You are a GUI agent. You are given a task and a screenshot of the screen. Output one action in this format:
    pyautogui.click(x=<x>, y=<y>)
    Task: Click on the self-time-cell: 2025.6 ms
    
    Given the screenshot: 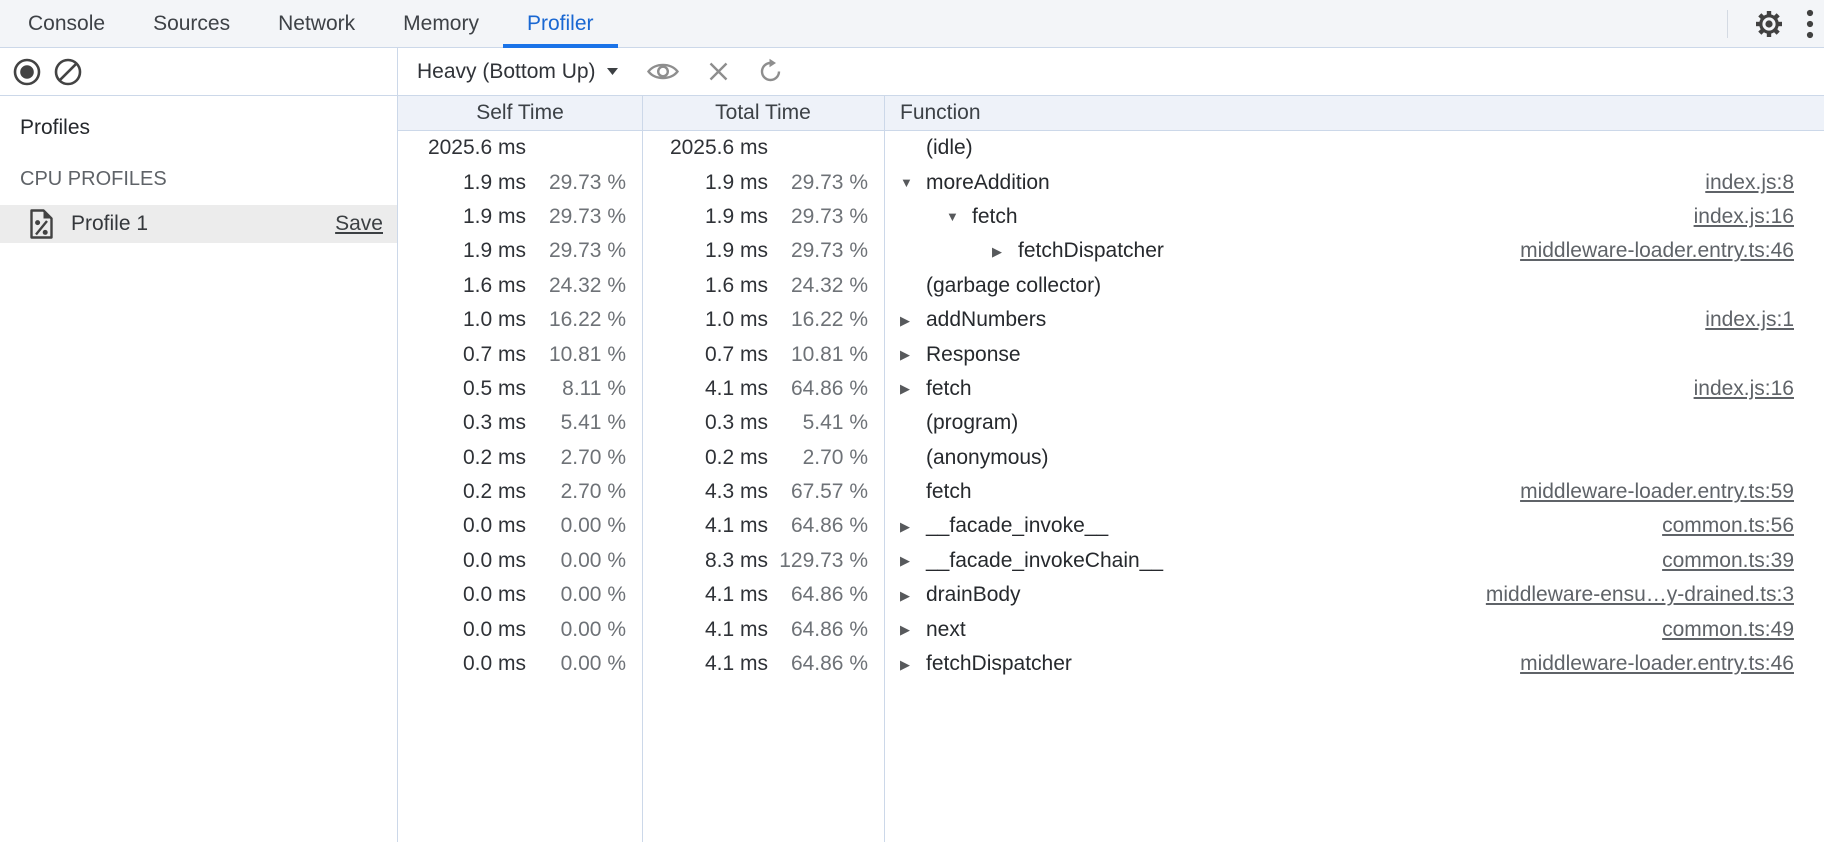 What is the action you would take?
    pyautogui.click(x=520, y=148)
    